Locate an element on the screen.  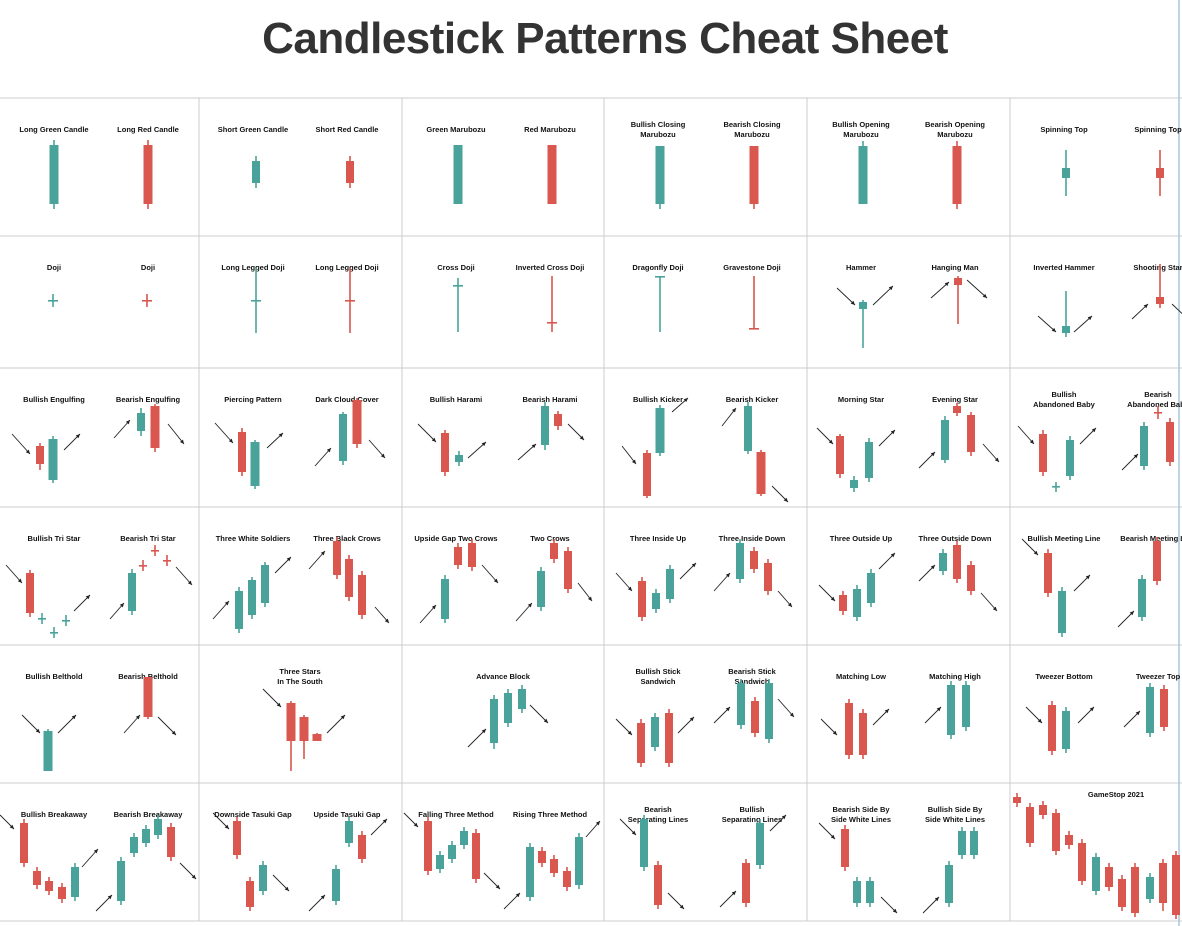
pattern-label: Bearish Side By is located at coordinates (861, 809).